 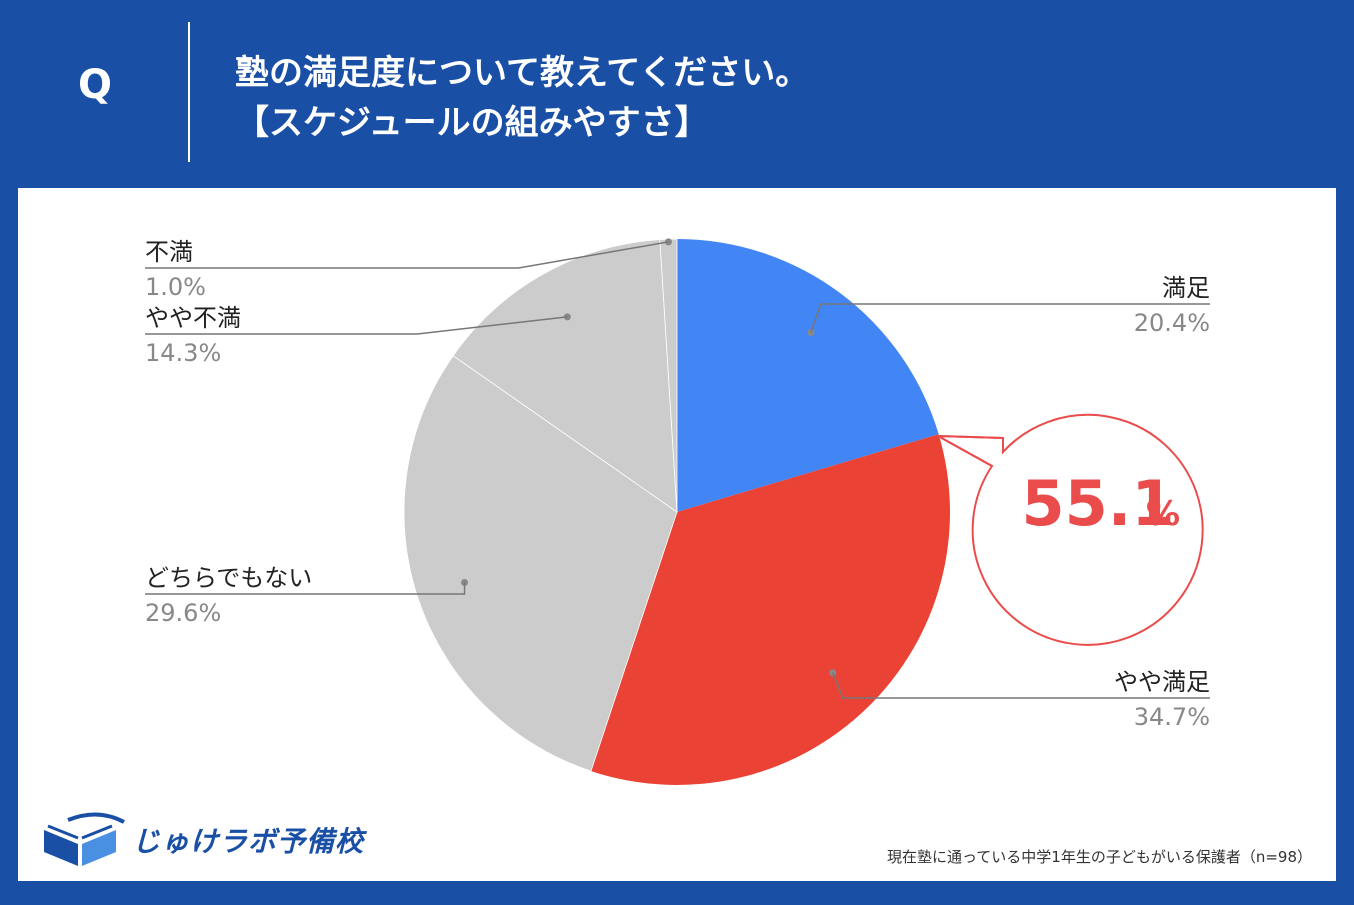 I want to click on question-line-2: 【スケジュールの組みやすさ】, so click(x=472, y=123).